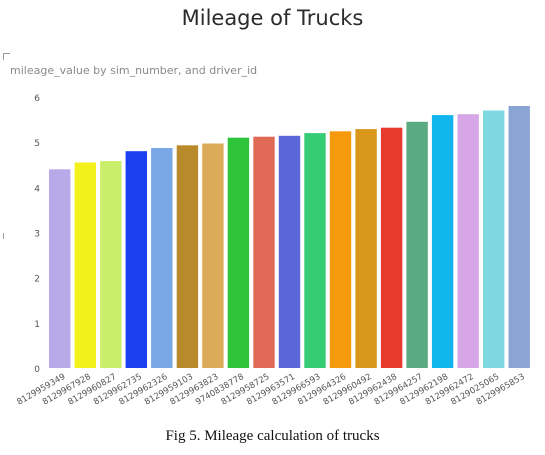 The image size is (545, 455). What do you see at coordinates (37, 144) in the screenshot?
I see `y-tick-label: 5` at bounding box center [37, 144].